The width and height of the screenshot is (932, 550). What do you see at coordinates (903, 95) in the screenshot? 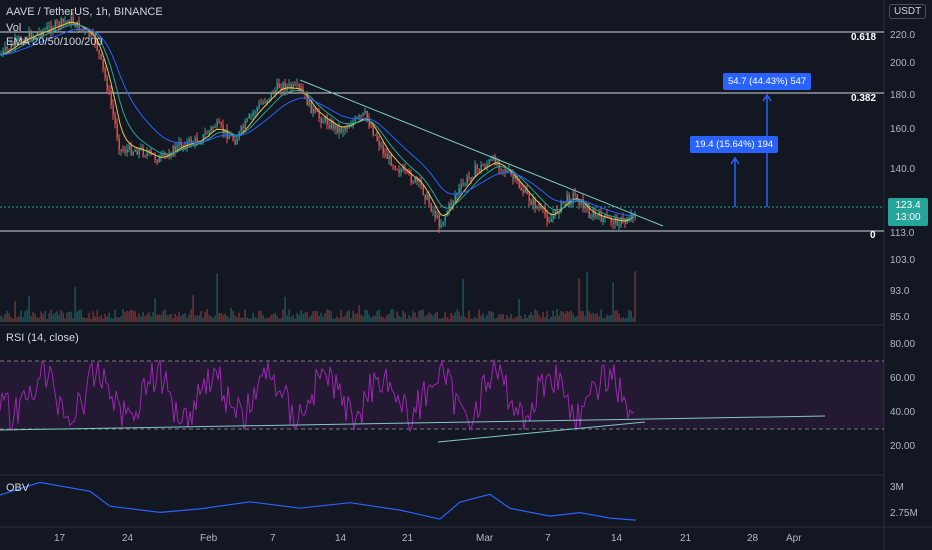
I see `price-tick: 180.0` at bounding box center [903, 95].